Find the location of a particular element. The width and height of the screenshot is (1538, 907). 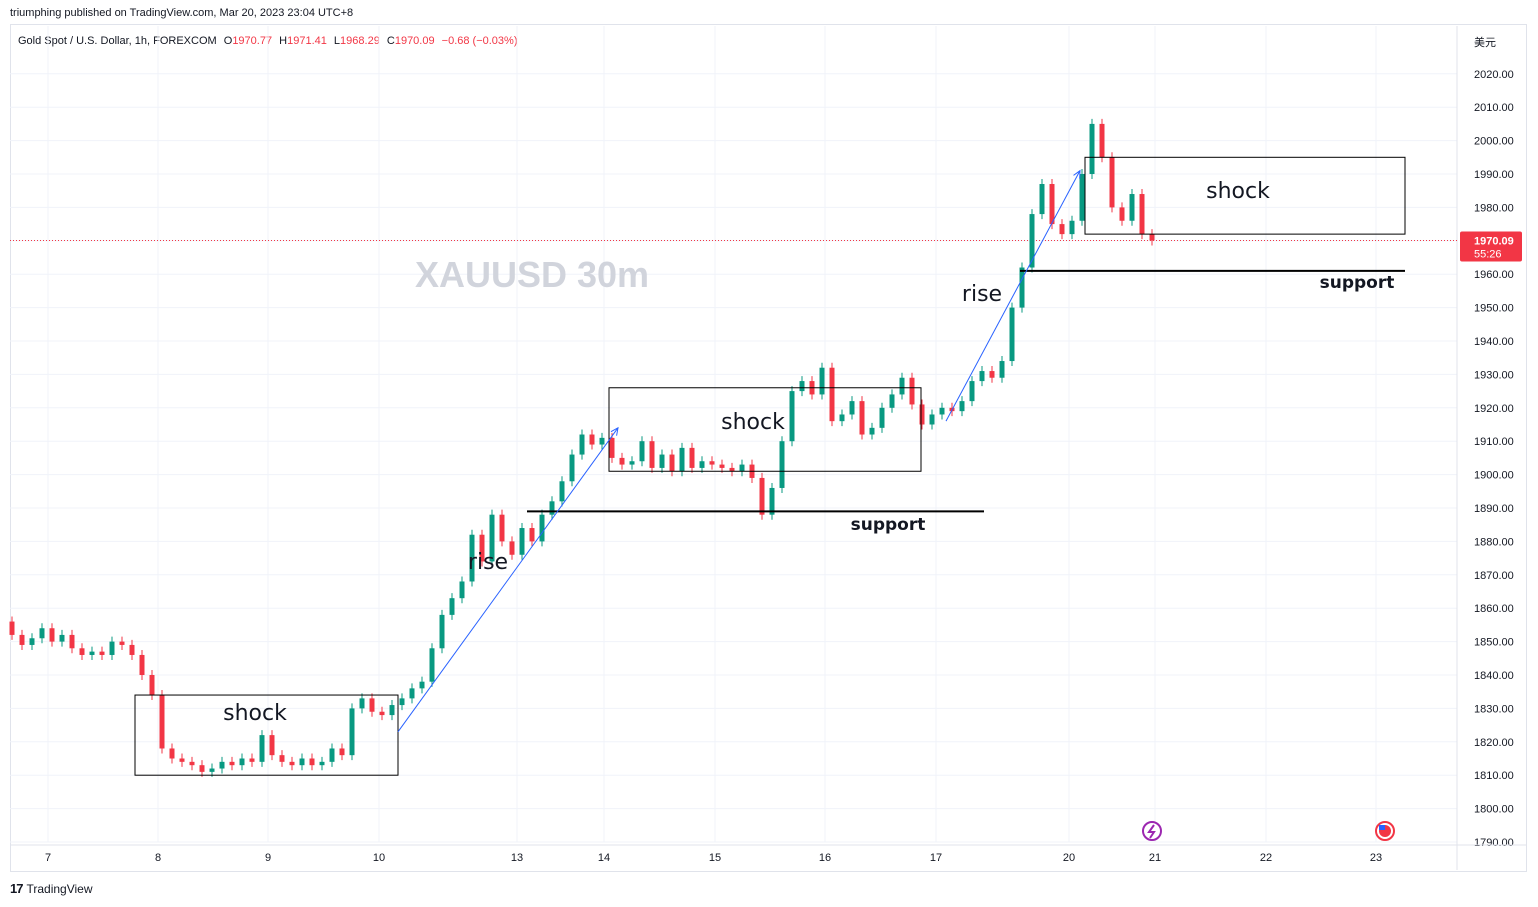

low-value: 1968.29 is located at coordinates (360, 41).